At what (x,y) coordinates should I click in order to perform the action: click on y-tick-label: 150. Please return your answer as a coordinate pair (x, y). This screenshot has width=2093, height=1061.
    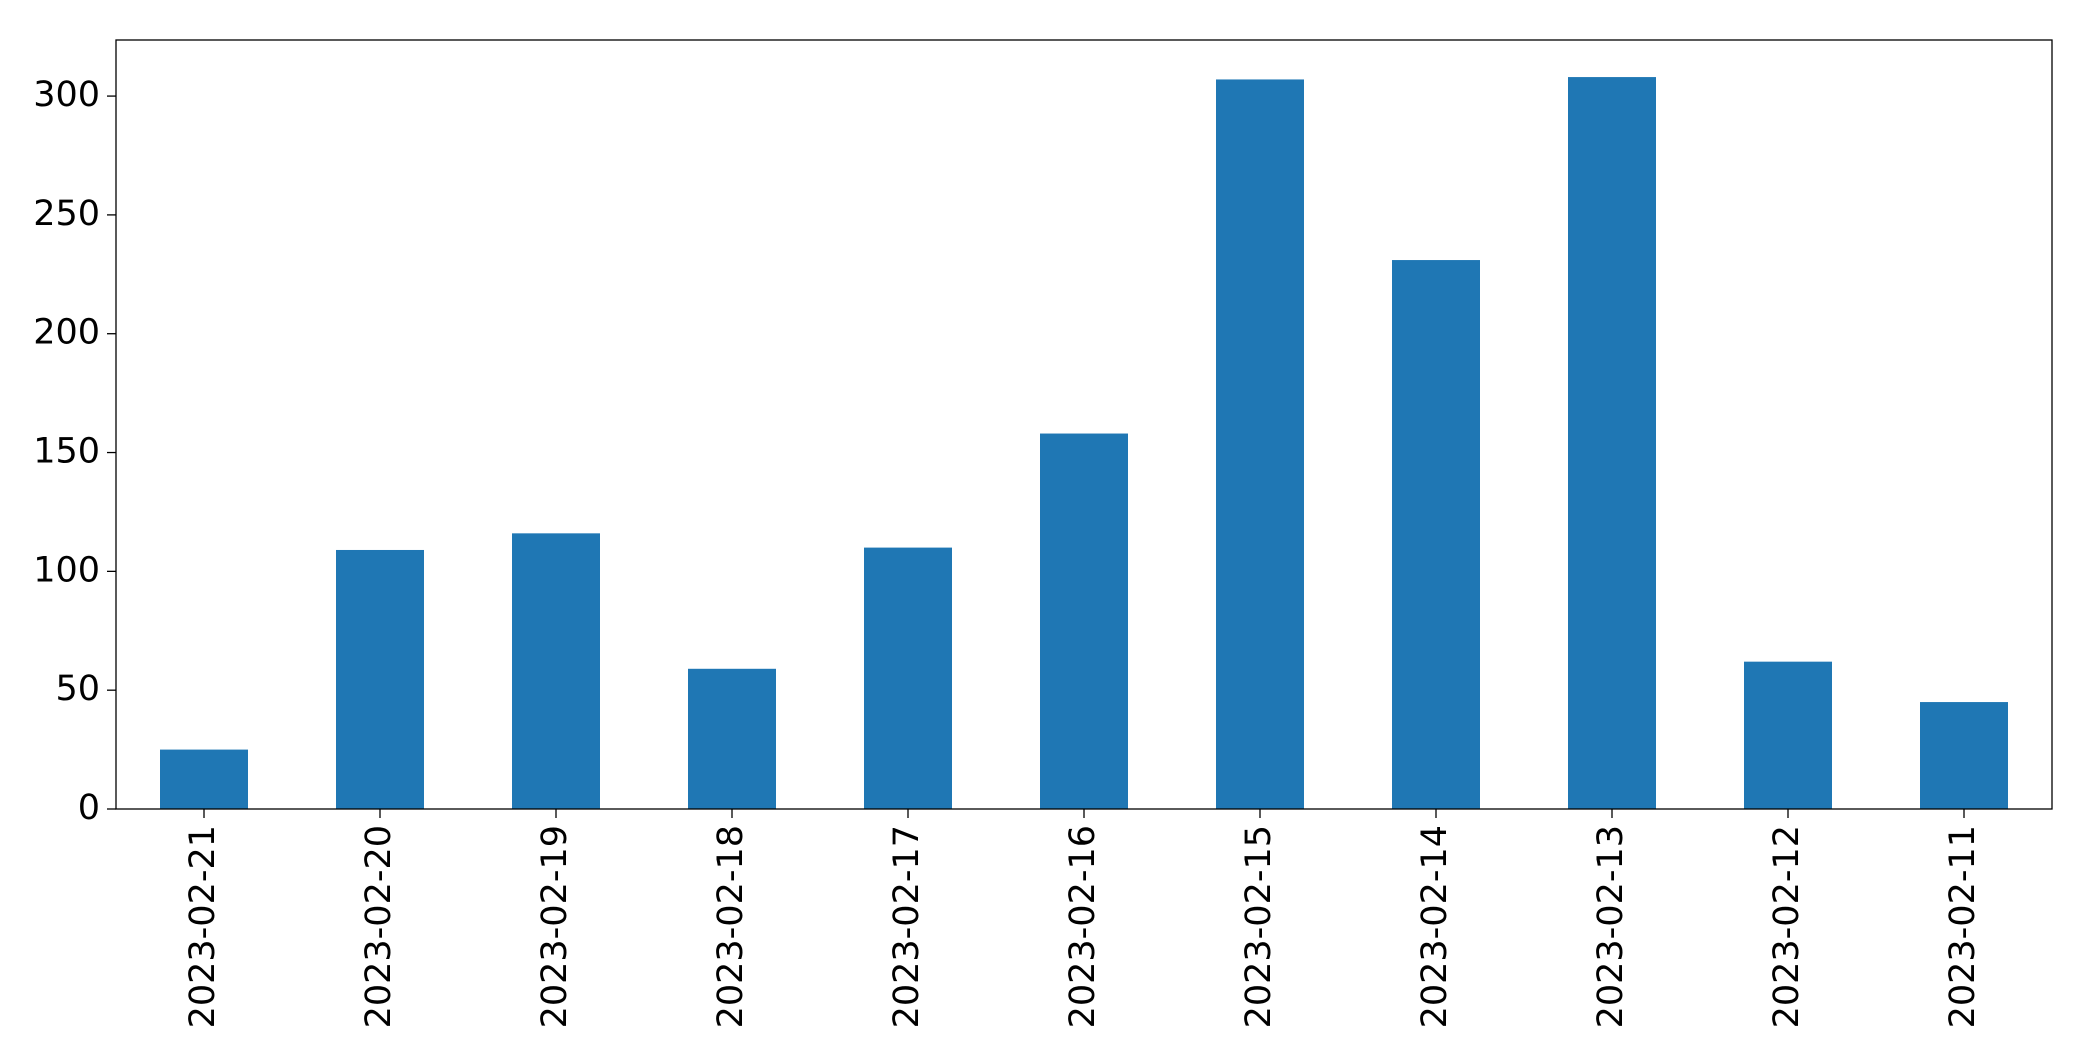
    Looking at the image, I should click on (66, 452).